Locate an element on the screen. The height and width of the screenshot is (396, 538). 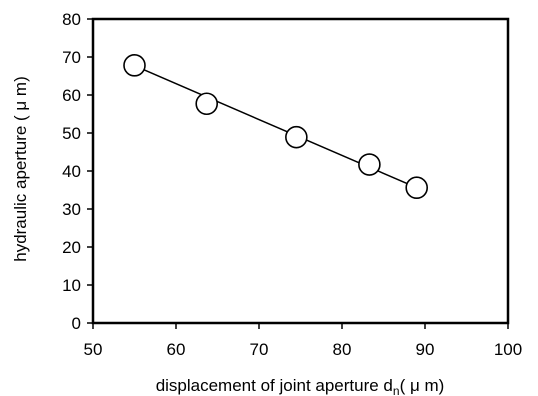
x-axis-title-subscript: n is located at coordinates (396, 390).